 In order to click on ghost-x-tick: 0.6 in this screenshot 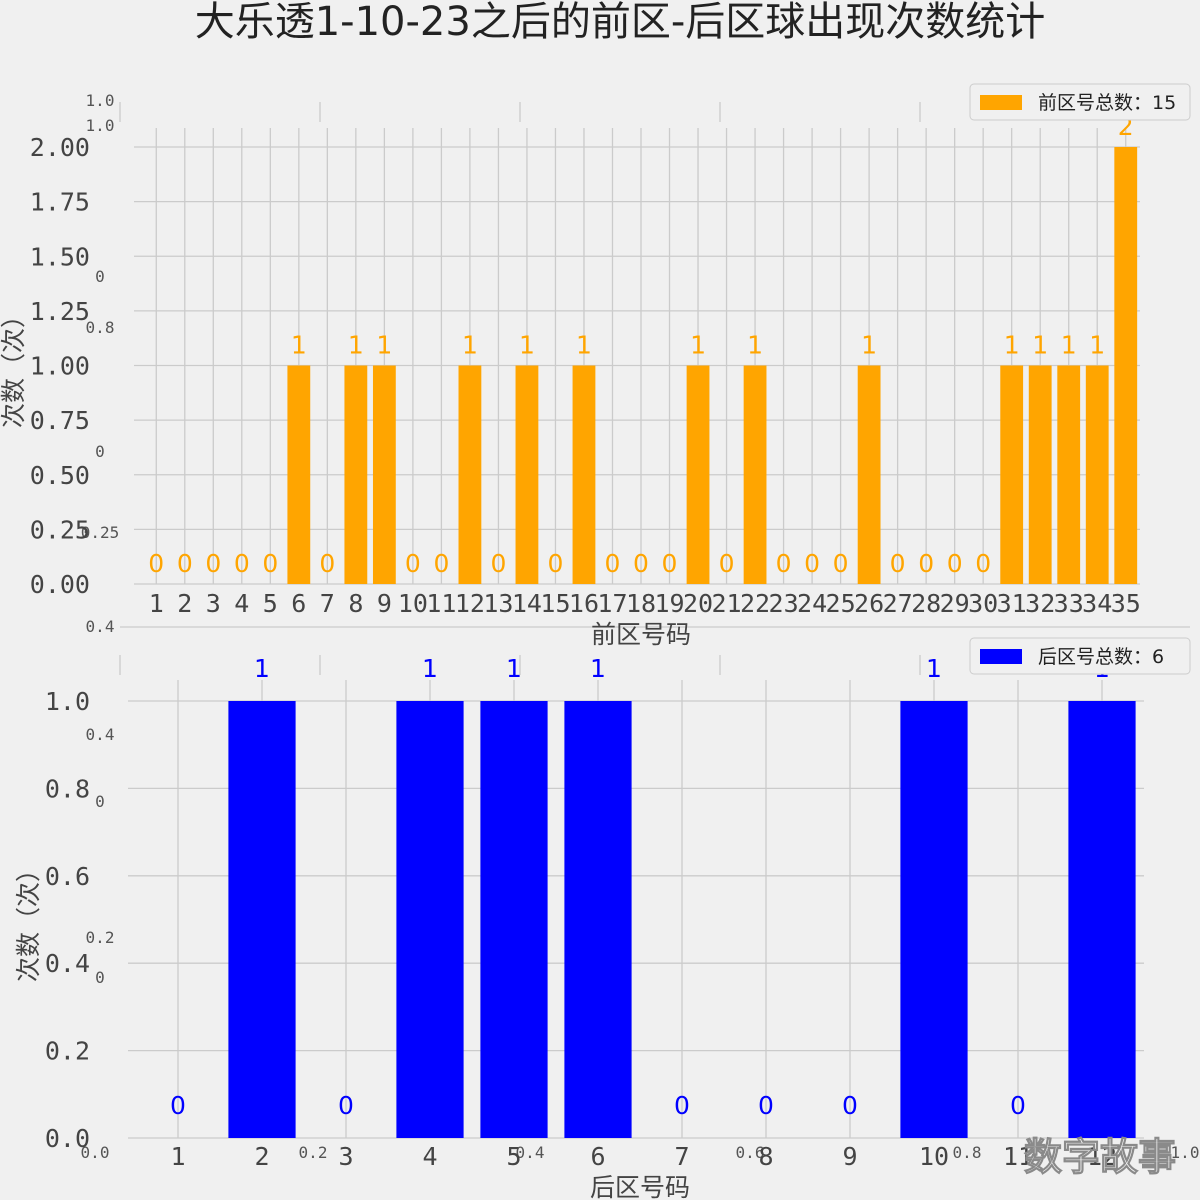, I will do `click(750, 1152)`.